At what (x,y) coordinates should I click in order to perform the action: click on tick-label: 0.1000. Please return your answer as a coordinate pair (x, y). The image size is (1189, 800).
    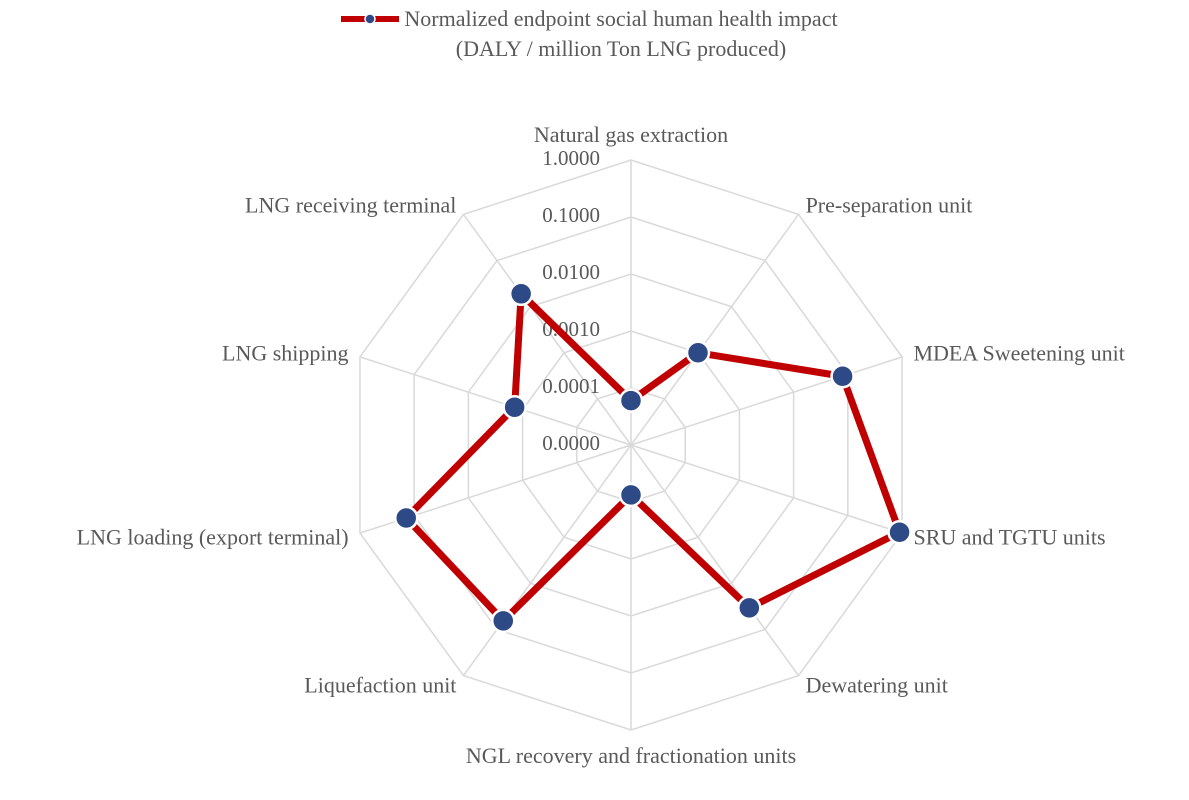
    Looking at the image, I should click on (571, 215).